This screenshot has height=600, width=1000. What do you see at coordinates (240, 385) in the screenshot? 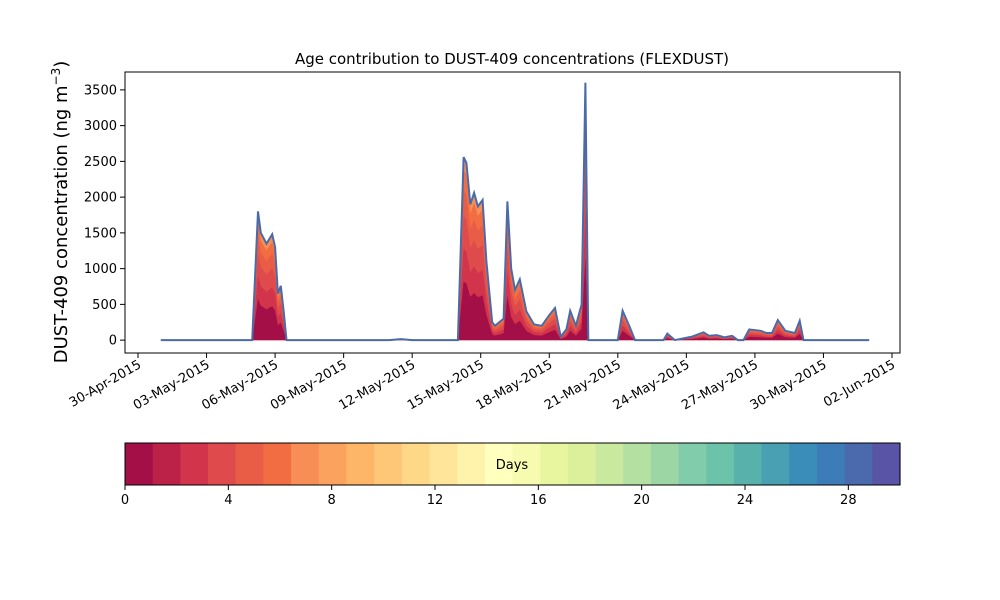
I see `x-tick-label: 06-May-2015` at bounding box center [240, 385].